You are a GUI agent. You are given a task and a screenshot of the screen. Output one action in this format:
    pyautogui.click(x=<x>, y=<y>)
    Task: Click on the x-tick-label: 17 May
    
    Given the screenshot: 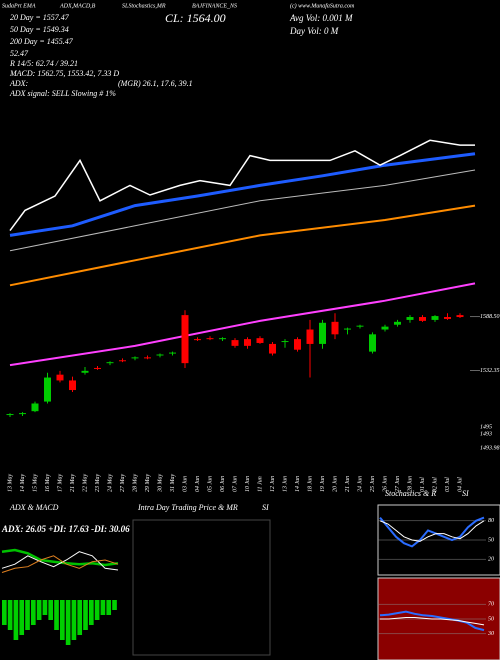 What is the action you would take?
    pyautogui.click(x=60, y=483)
    